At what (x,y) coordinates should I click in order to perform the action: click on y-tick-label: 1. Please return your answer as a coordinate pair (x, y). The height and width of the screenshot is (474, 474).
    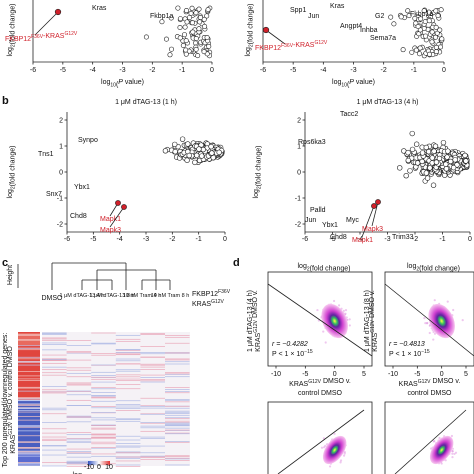
    Looking at the image, I should click on (299, 147).